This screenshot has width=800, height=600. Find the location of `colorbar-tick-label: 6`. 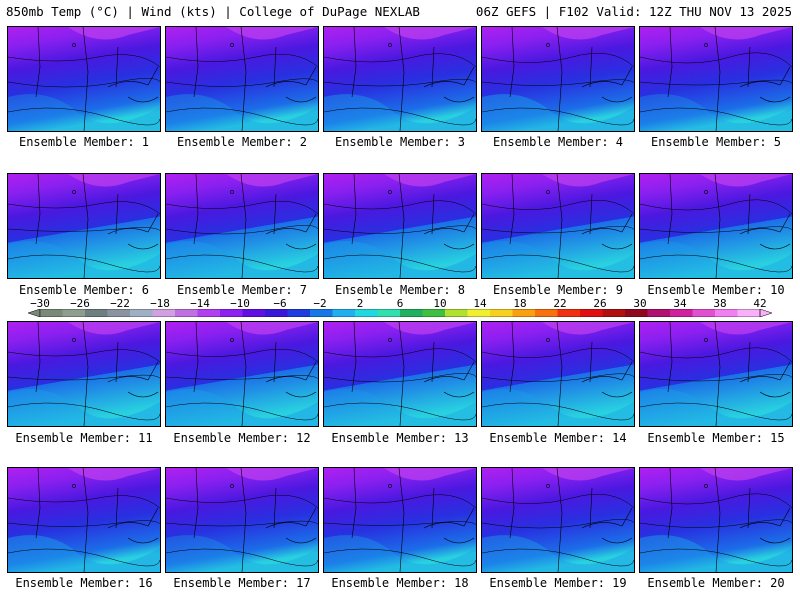

colorbar-tick-label: 6 is located at coordinates (400, 303).